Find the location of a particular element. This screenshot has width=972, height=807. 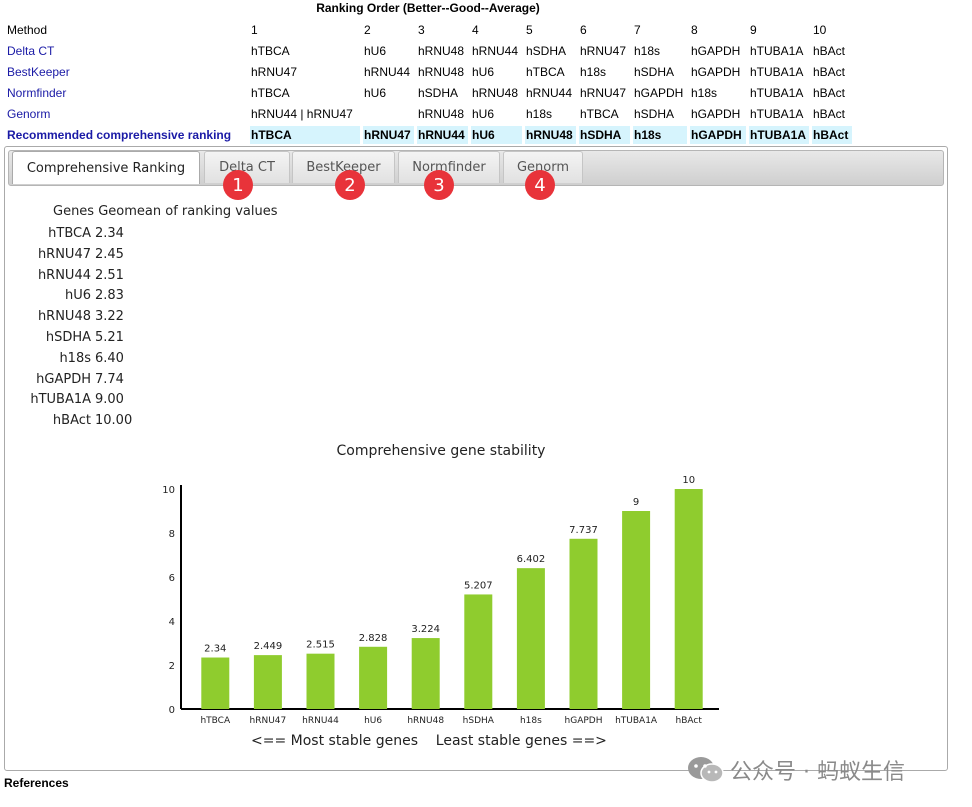

geomean-row: hGAPDH 7.74 is located at coordinates (105, 380).